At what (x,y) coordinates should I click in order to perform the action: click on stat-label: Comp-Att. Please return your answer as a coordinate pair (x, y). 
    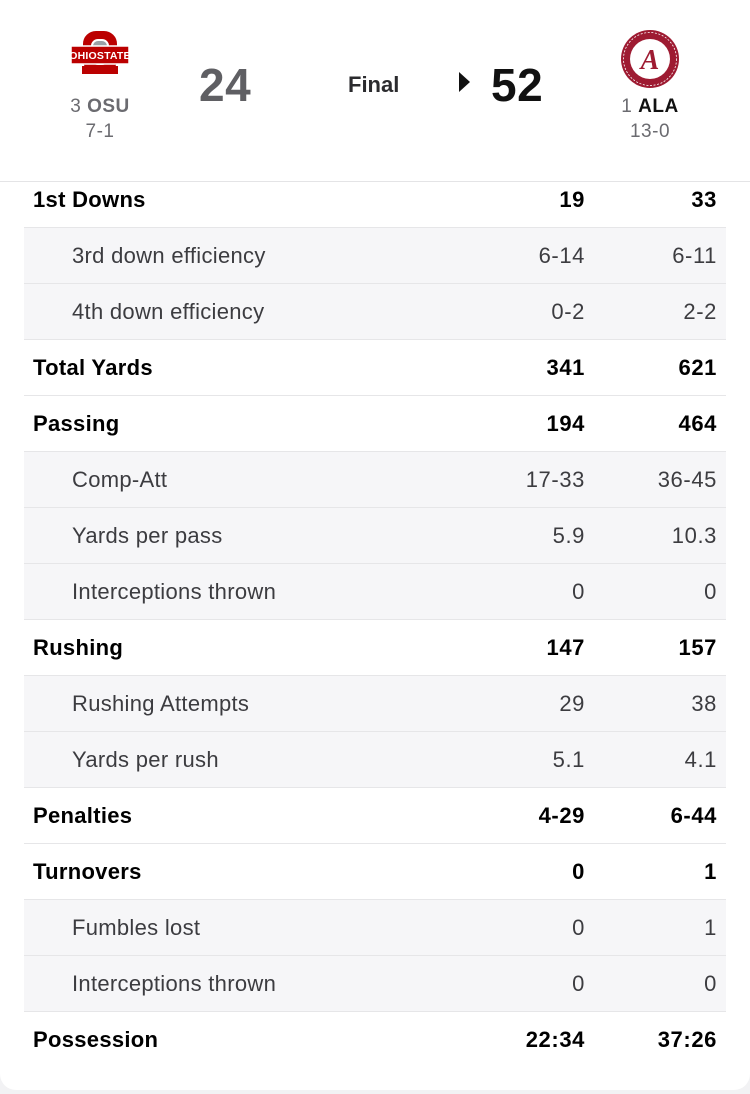
    Looking at the image, I should click on (120, 479).